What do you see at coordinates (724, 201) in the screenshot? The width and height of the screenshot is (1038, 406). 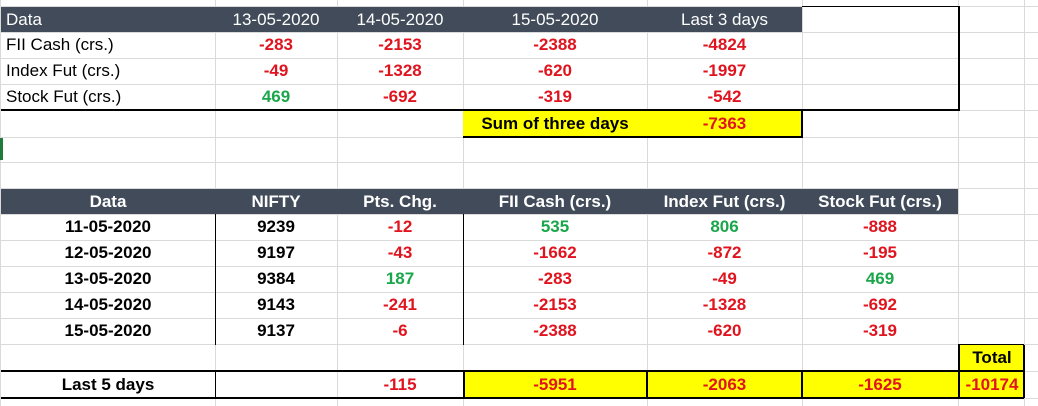 I see `t2-header-index: Index Fut (crs.)` at bounding box center [724, 201].